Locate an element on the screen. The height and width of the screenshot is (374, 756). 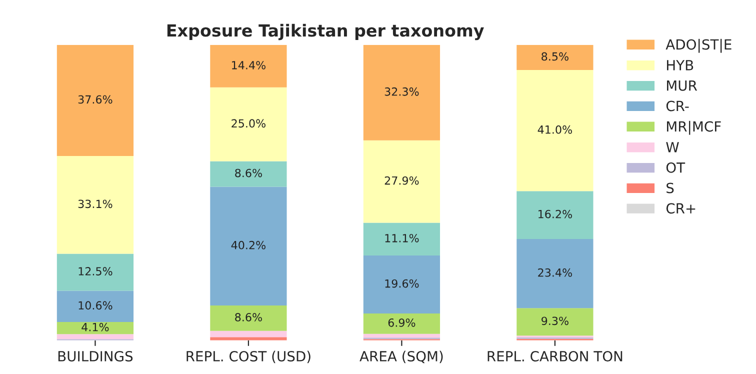
x-tick-label: REPL. CARBON TON is located at coordinates (555, 356).